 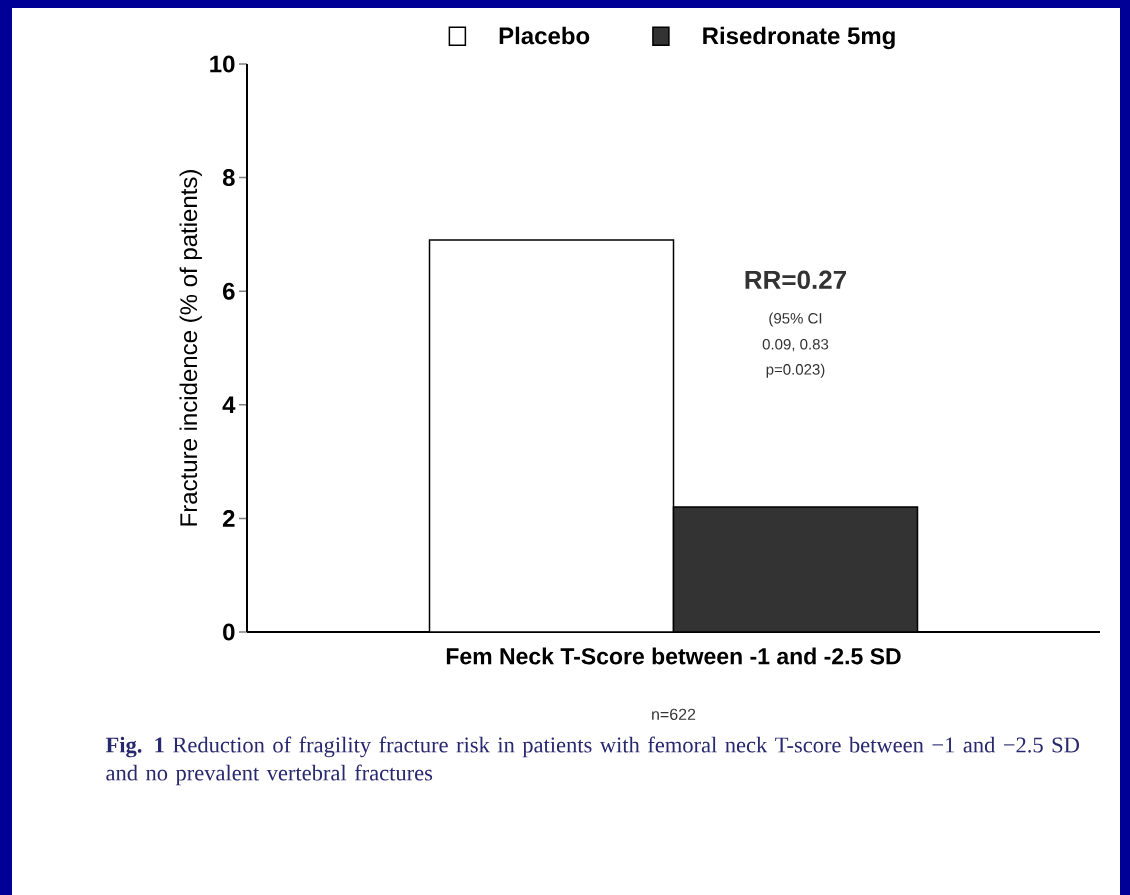 What do you see at coordinates (228, 518) in the screenshot?
I see `y-tick-label: 2` at bounding box center [228, 518].